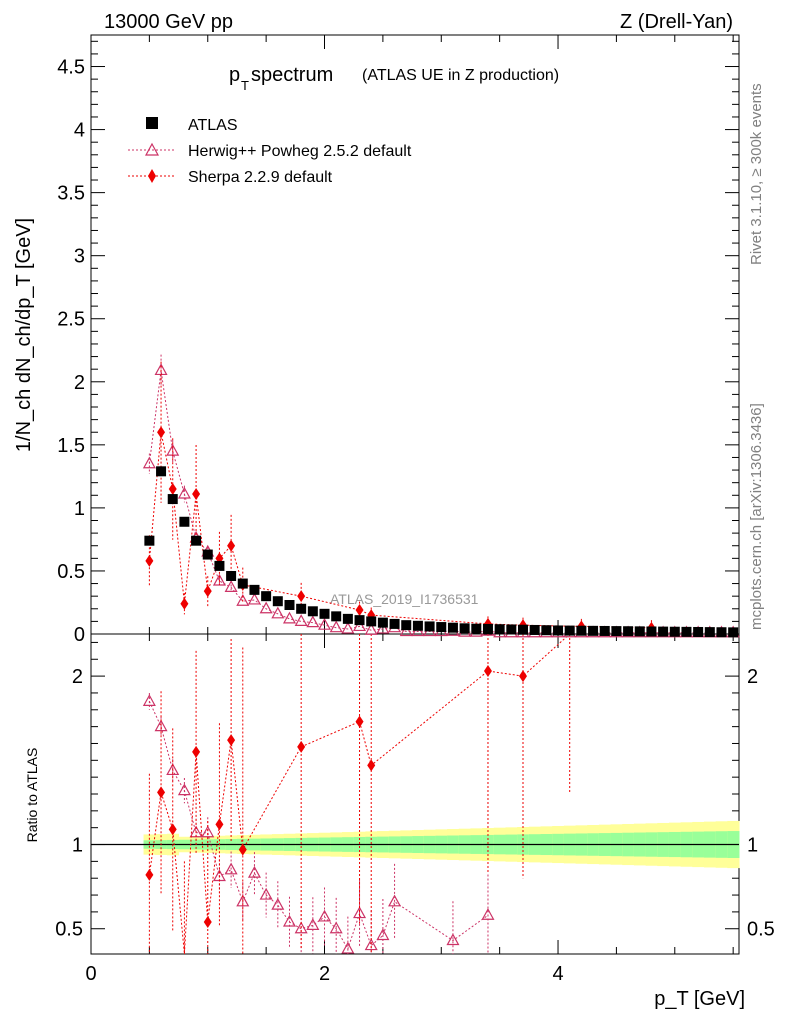  Describe the element at coordinates (79, 383) in the screenshot. I see `main-y-tick-label: 2` at that location.